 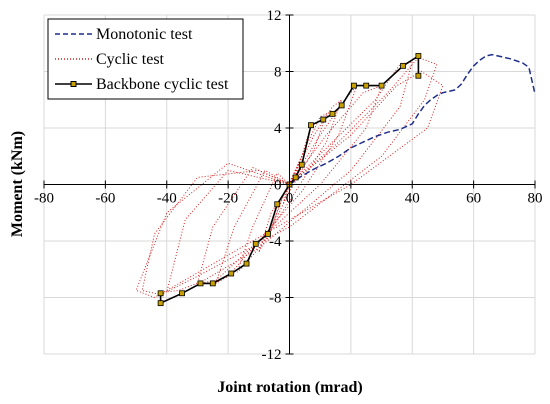 What do you see at coordinates (535, 199) in the screenshot?
I see `x-tick-label: 80` at bounding box center [535, 199].